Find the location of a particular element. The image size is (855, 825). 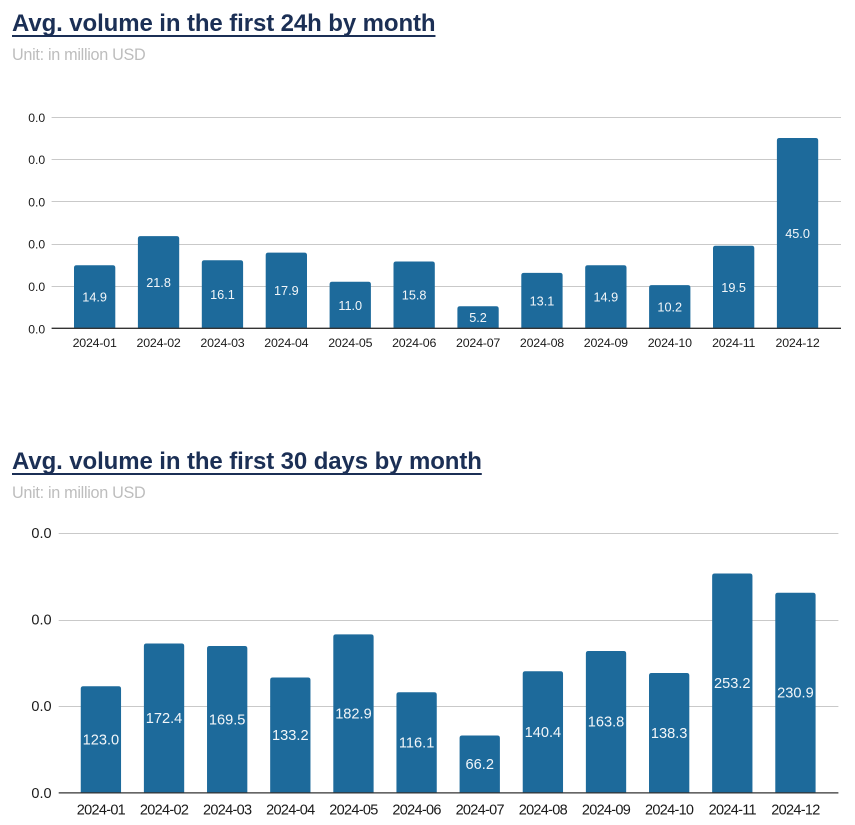

svg-text: 230.9 is located at coordinates (795, 694).